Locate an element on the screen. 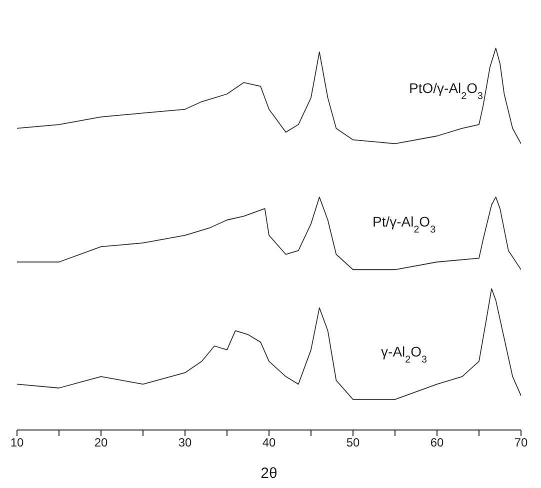 The height and width of the screenshot is (488, 541). series-label: γ-Al$_{2}$O$_{3}$ is located at coordinates (404, 354).